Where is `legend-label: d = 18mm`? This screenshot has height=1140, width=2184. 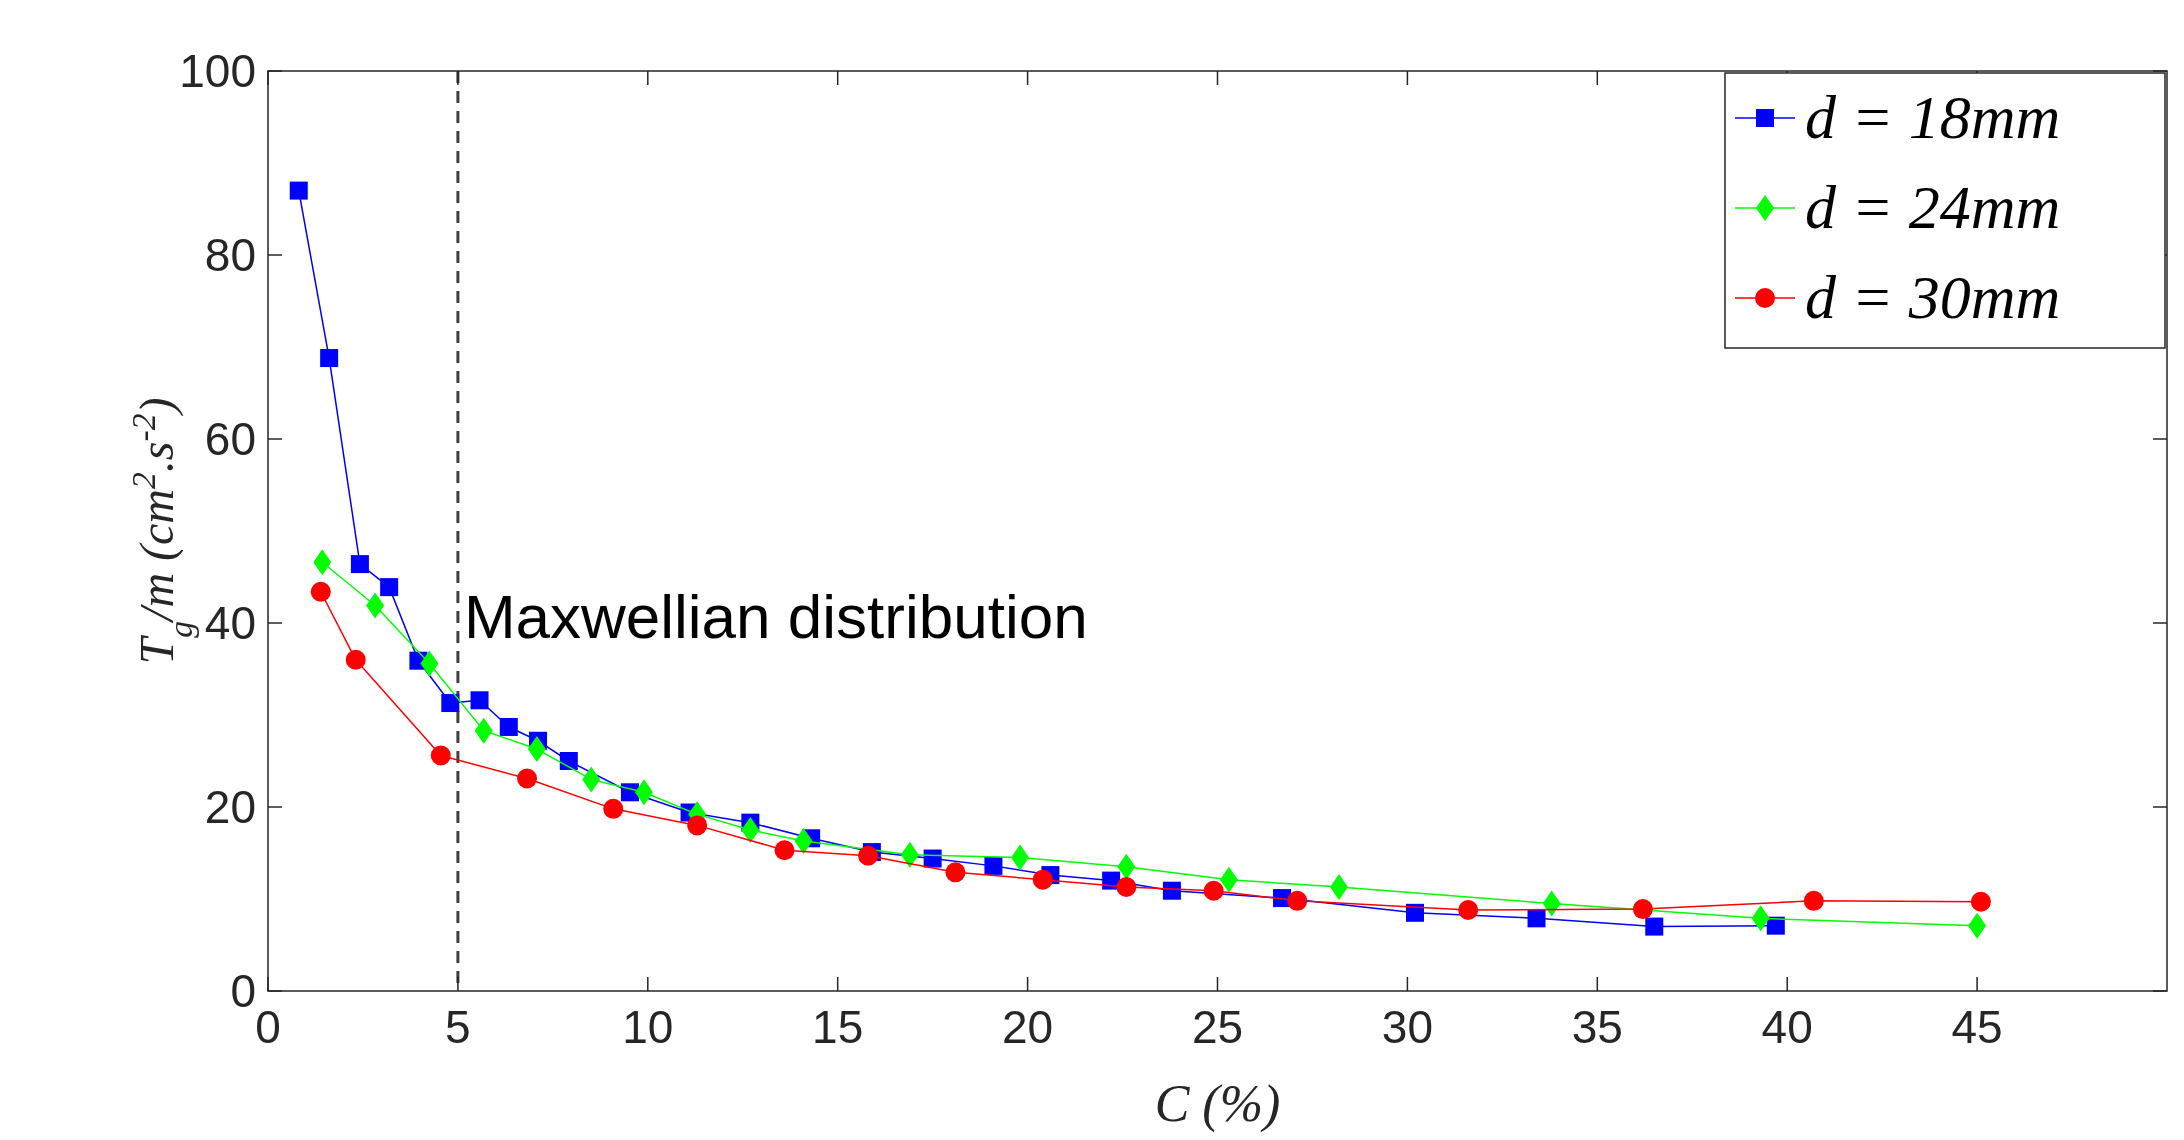
legend-label: d = 18mm is located at coordinates (1933, 117).